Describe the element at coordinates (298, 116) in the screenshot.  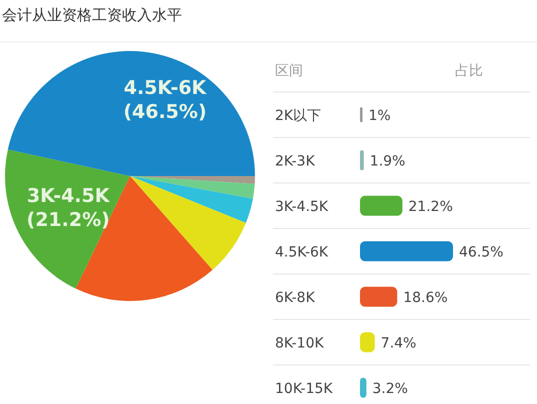
I see `y-tick-label: 2K以下` at that location.